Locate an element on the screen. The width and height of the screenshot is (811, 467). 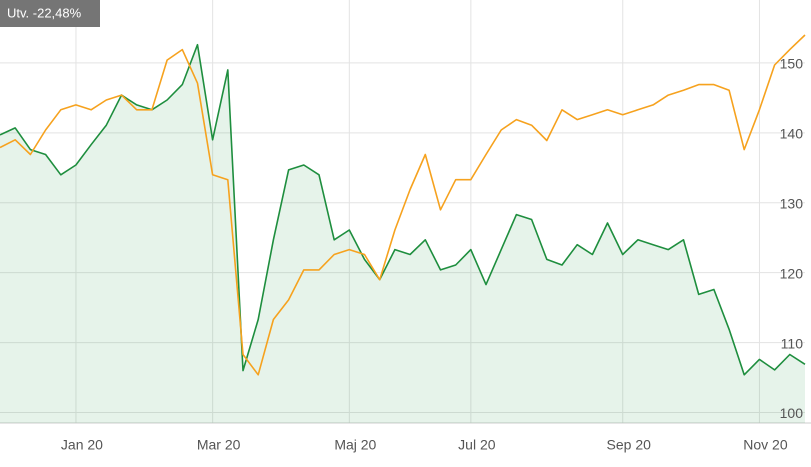
y-tick-label: 100 is located at coordinates (792, 413).